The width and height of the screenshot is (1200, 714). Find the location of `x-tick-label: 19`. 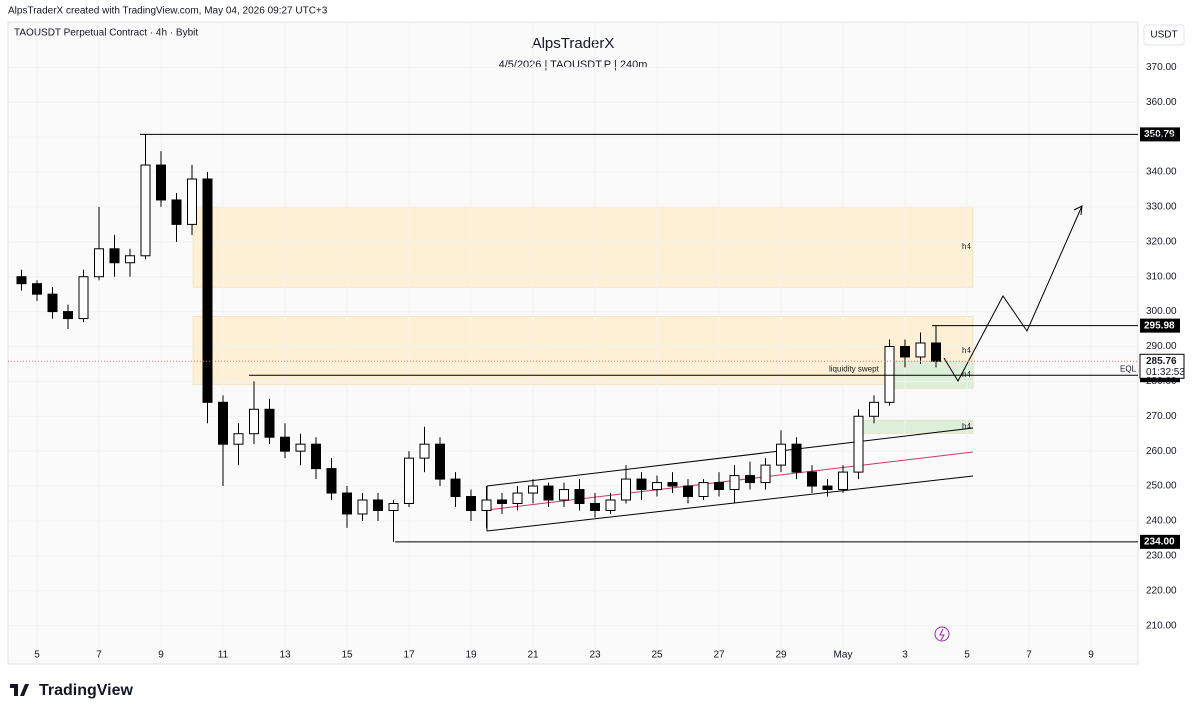

x-tick-label: 19 is located at coordinates (471, 655).